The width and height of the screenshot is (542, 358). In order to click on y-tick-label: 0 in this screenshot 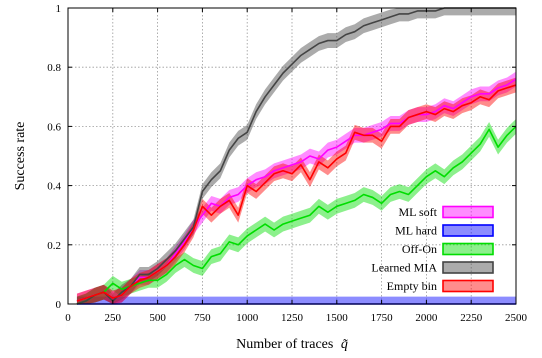, I will do `click(59, 305)`.